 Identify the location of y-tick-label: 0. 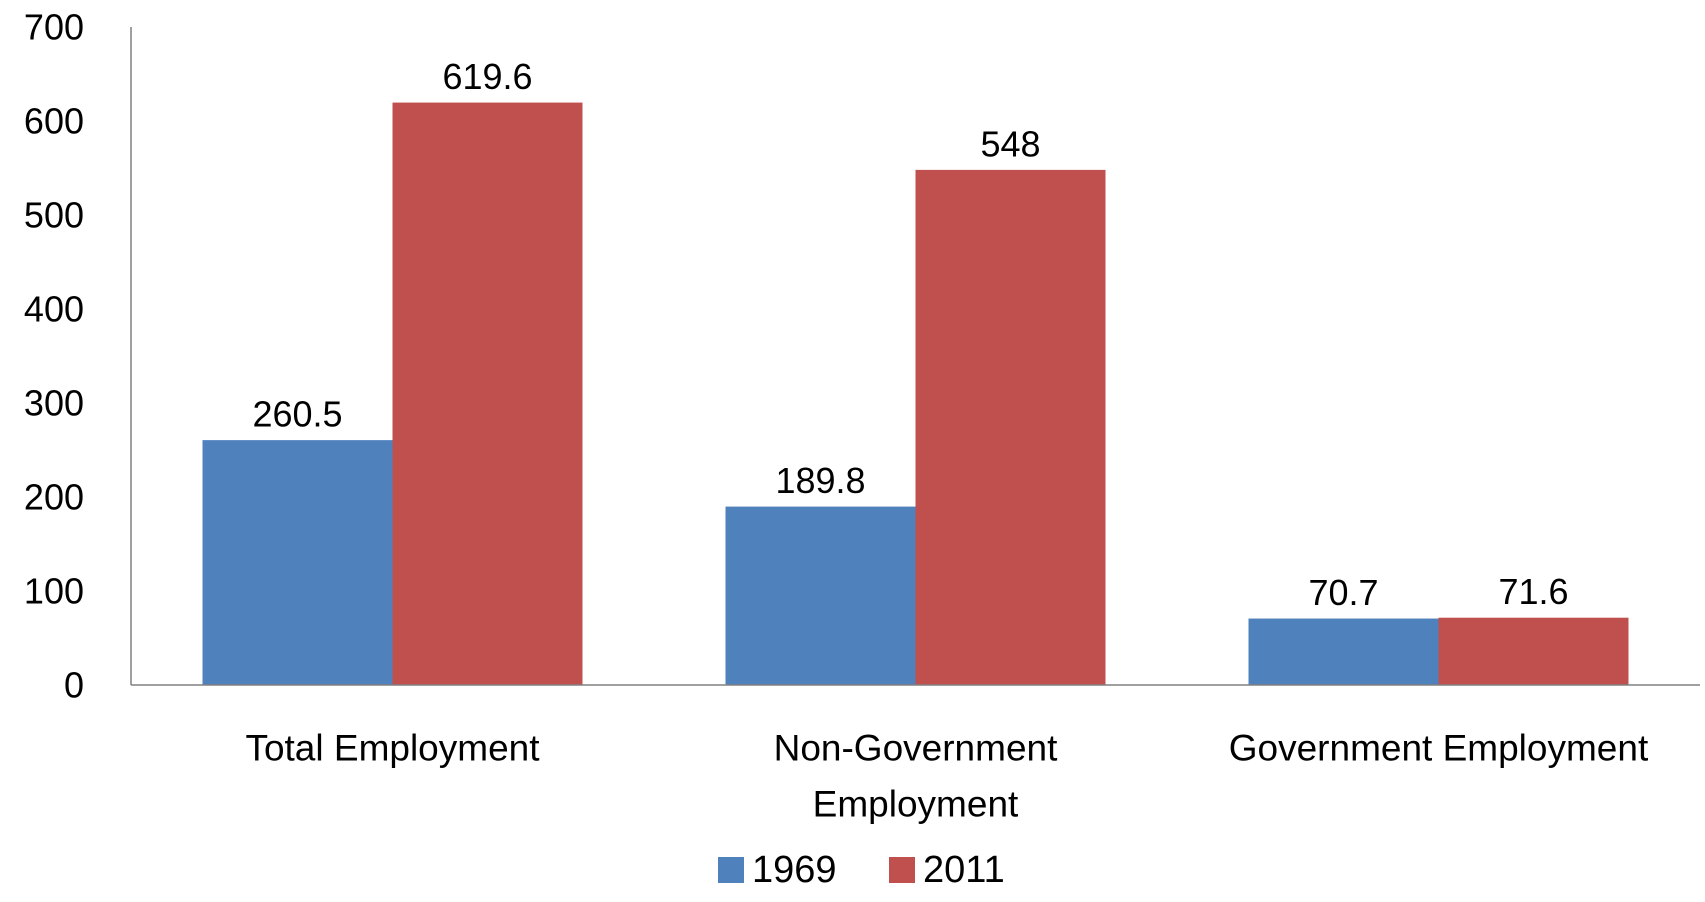
(74, 685).